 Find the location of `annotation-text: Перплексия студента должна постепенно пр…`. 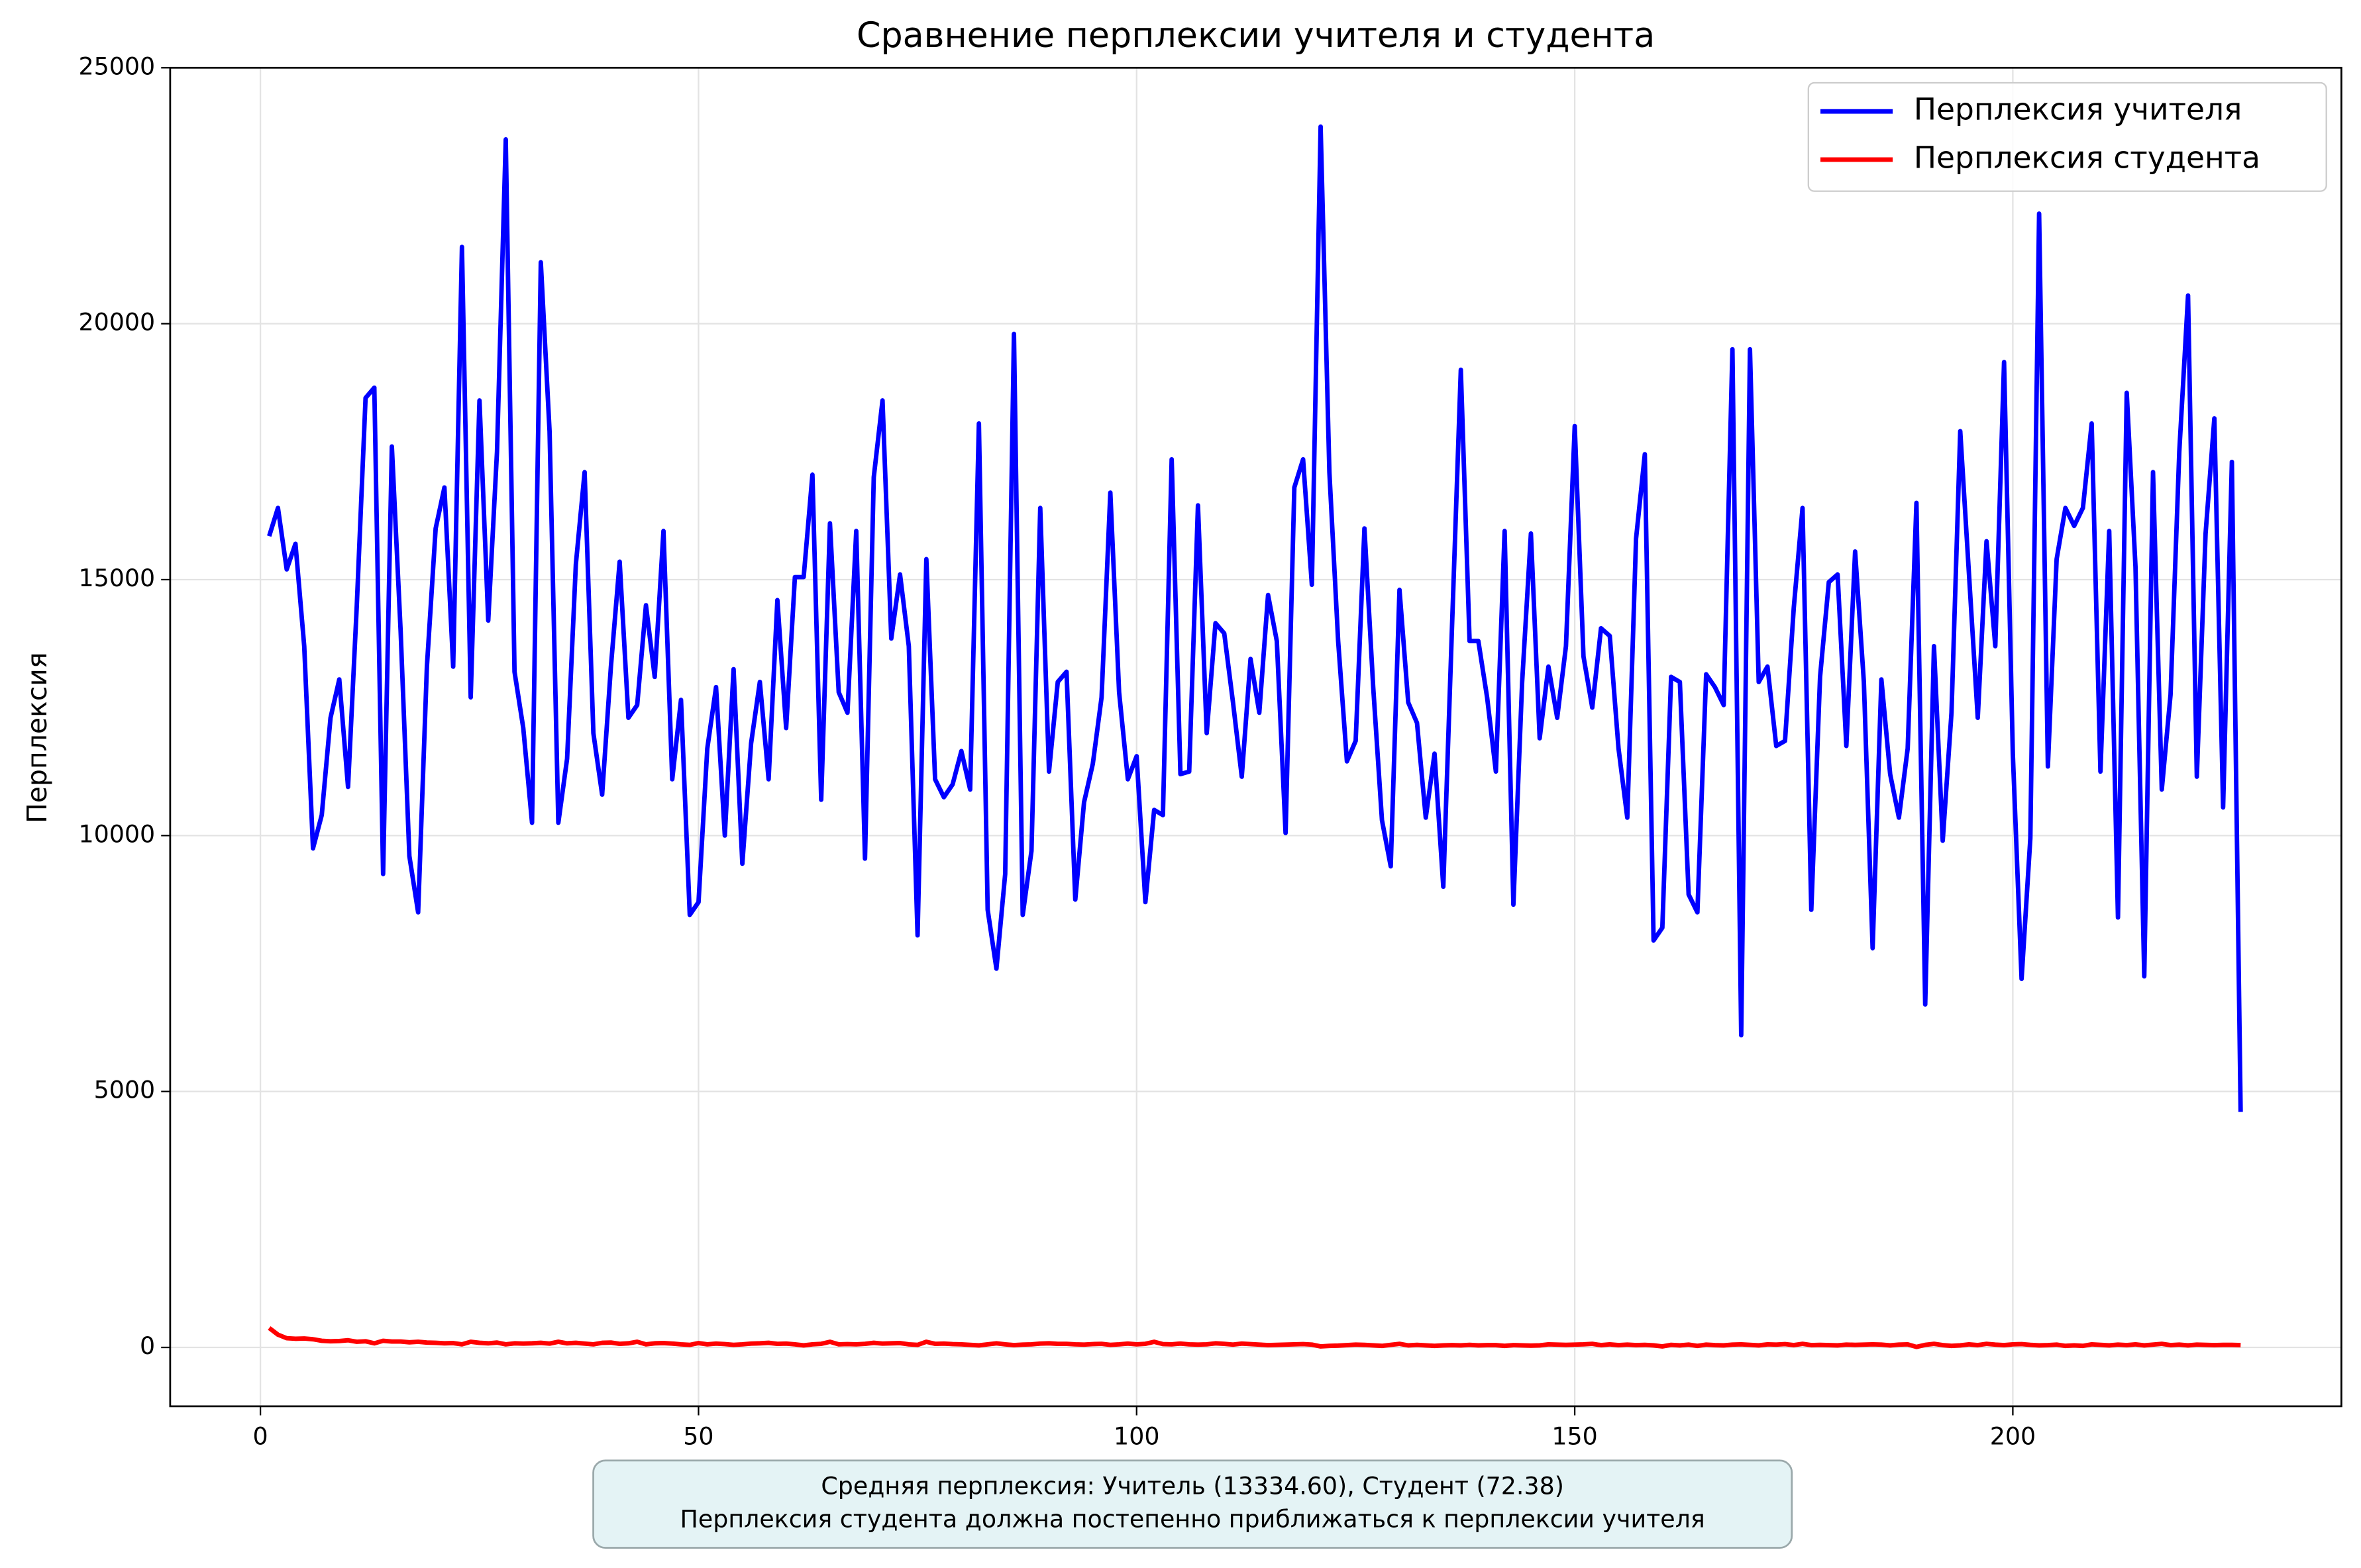

annotation-text: Перплексия студента должна постепенно пр… is located at coordinates (1192, 1520).